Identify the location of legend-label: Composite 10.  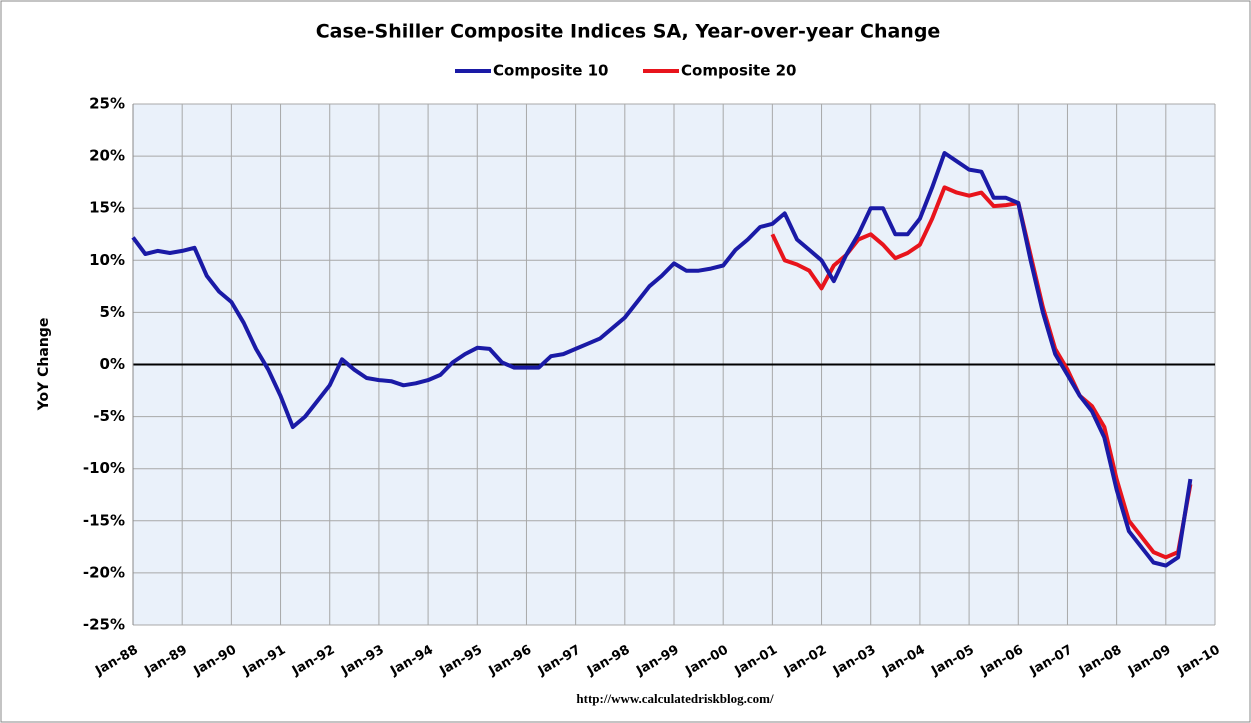
(551, 71).